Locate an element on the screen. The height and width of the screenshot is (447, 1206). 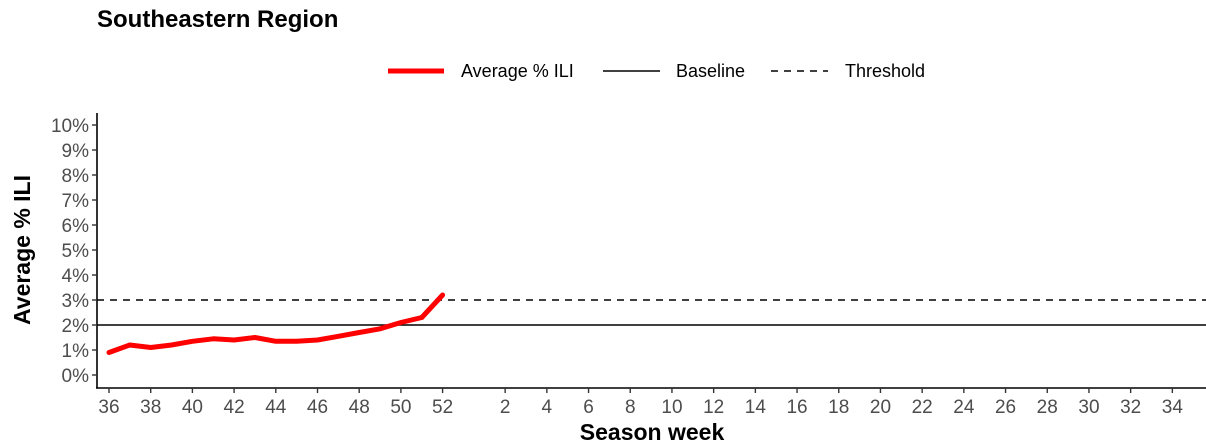
series-line-average-ili is located at coordinates (276, 323).